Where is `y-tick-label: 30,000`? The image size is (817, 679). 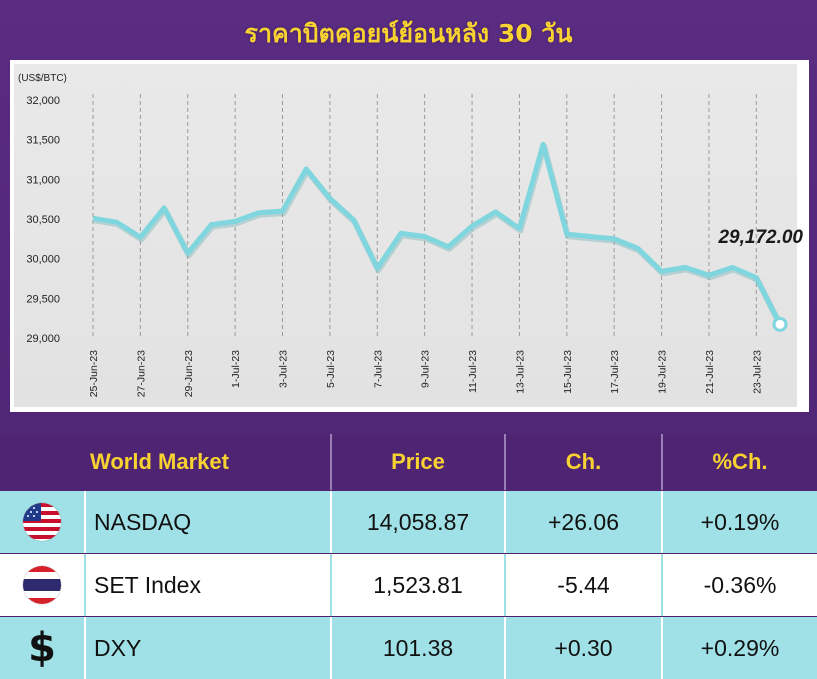 y-tick-label: 30,000 is located at coordinates (43, 260).